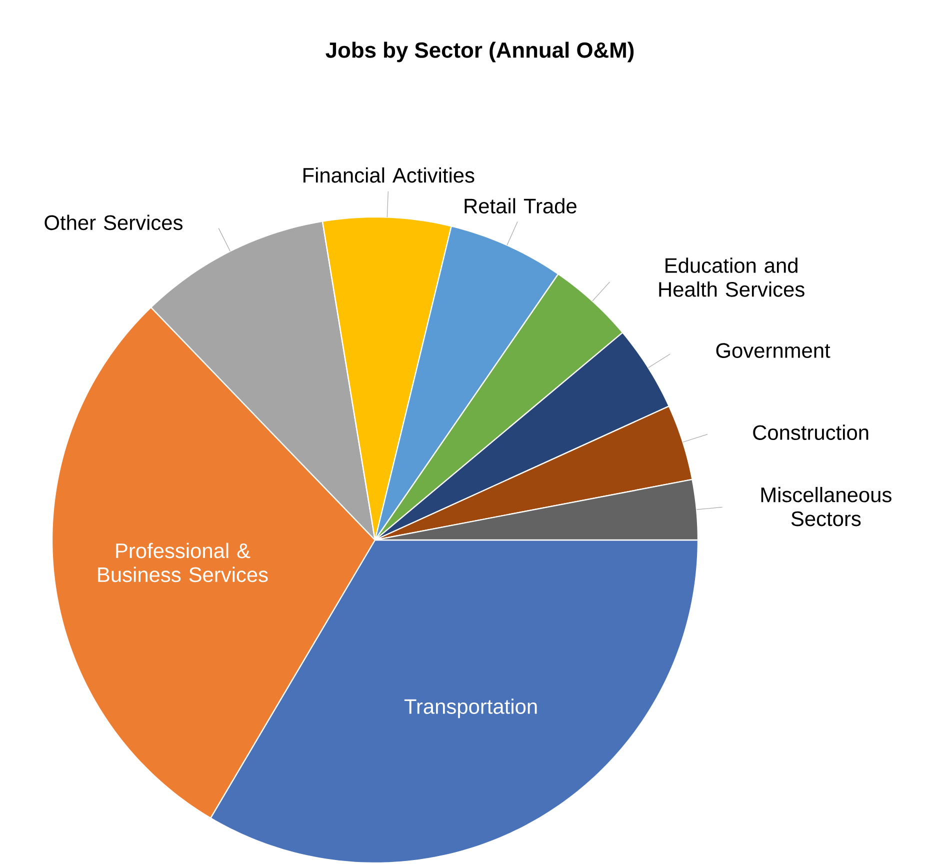  Describe the element at coordinates (520, 206) in the screenshot. I see `slice-label: Retail Trade` at that location.